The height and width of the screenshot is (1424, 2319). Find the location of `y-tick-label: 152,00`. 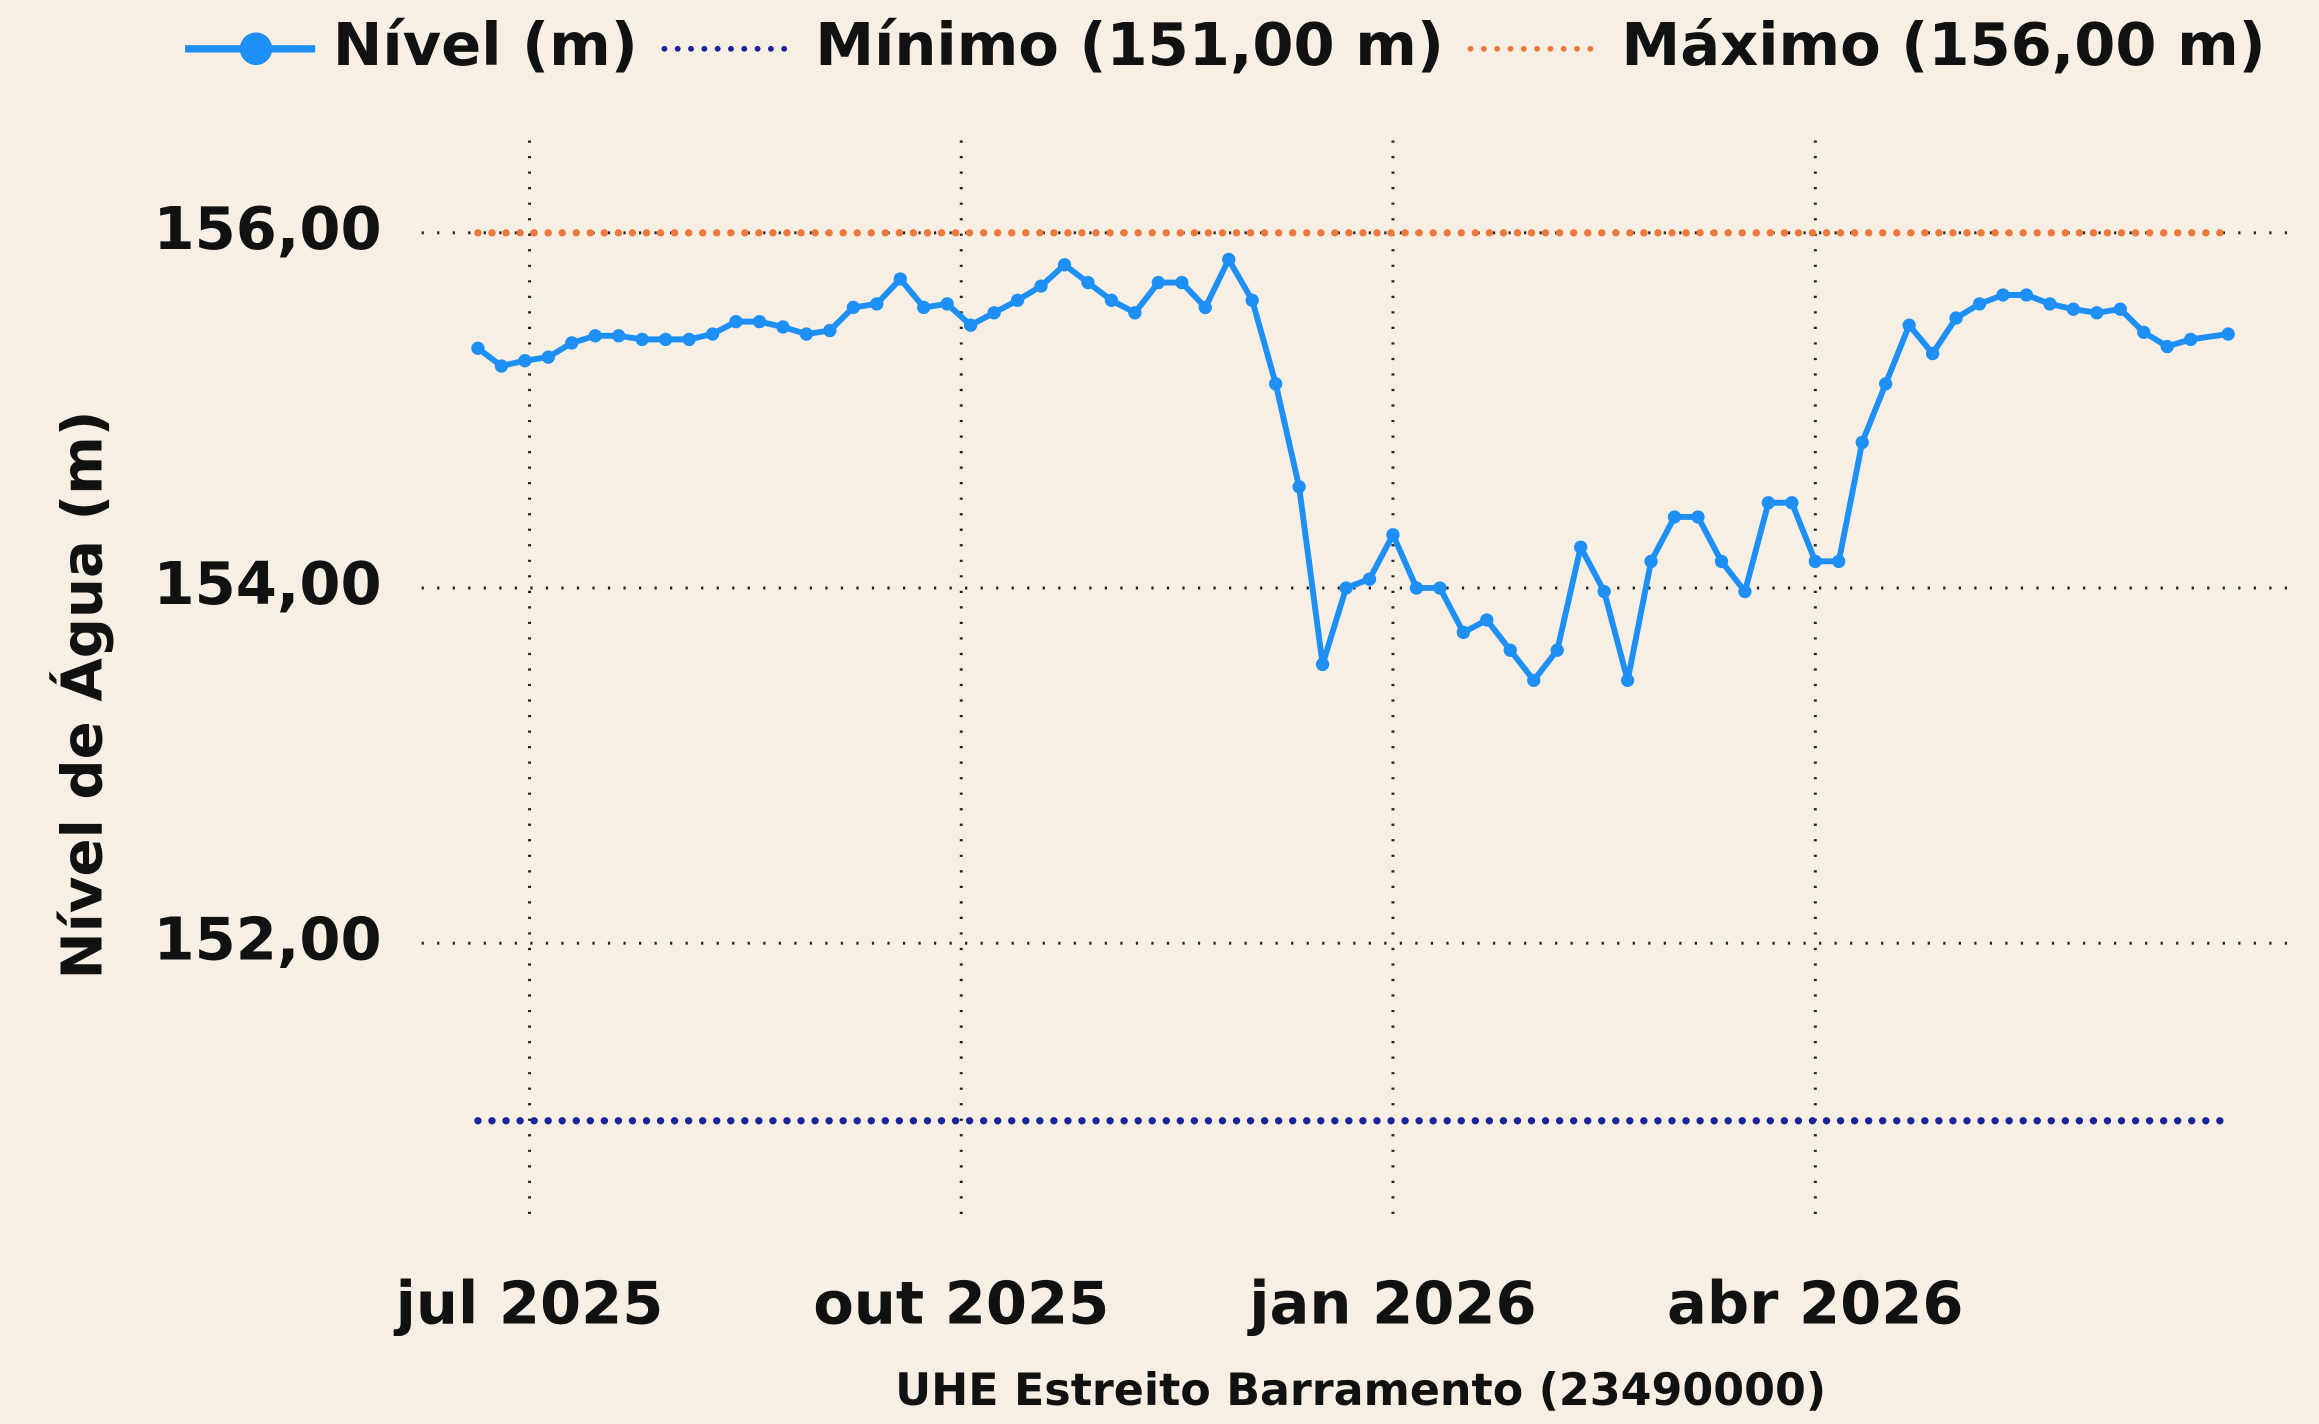

y-tick-label: 152,00 is located at coordinates (268, 938).